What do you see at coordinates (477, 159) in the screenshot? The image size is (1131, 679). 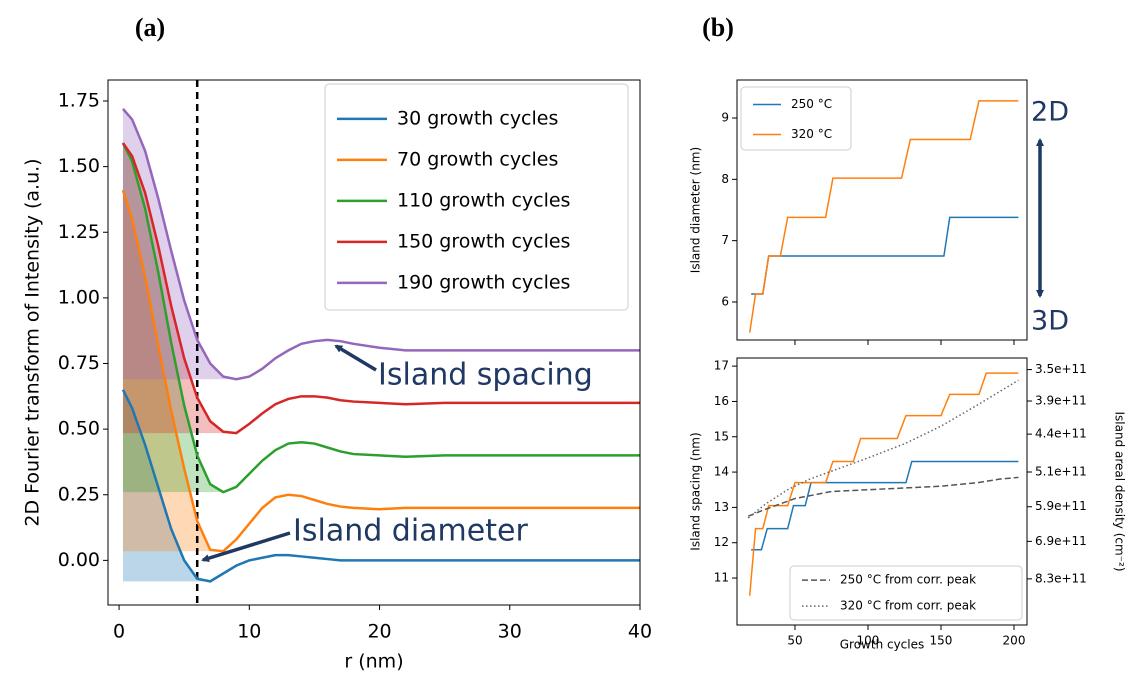 I see `legend-label: 70 growth cycles` at bounding box center [477, 159].